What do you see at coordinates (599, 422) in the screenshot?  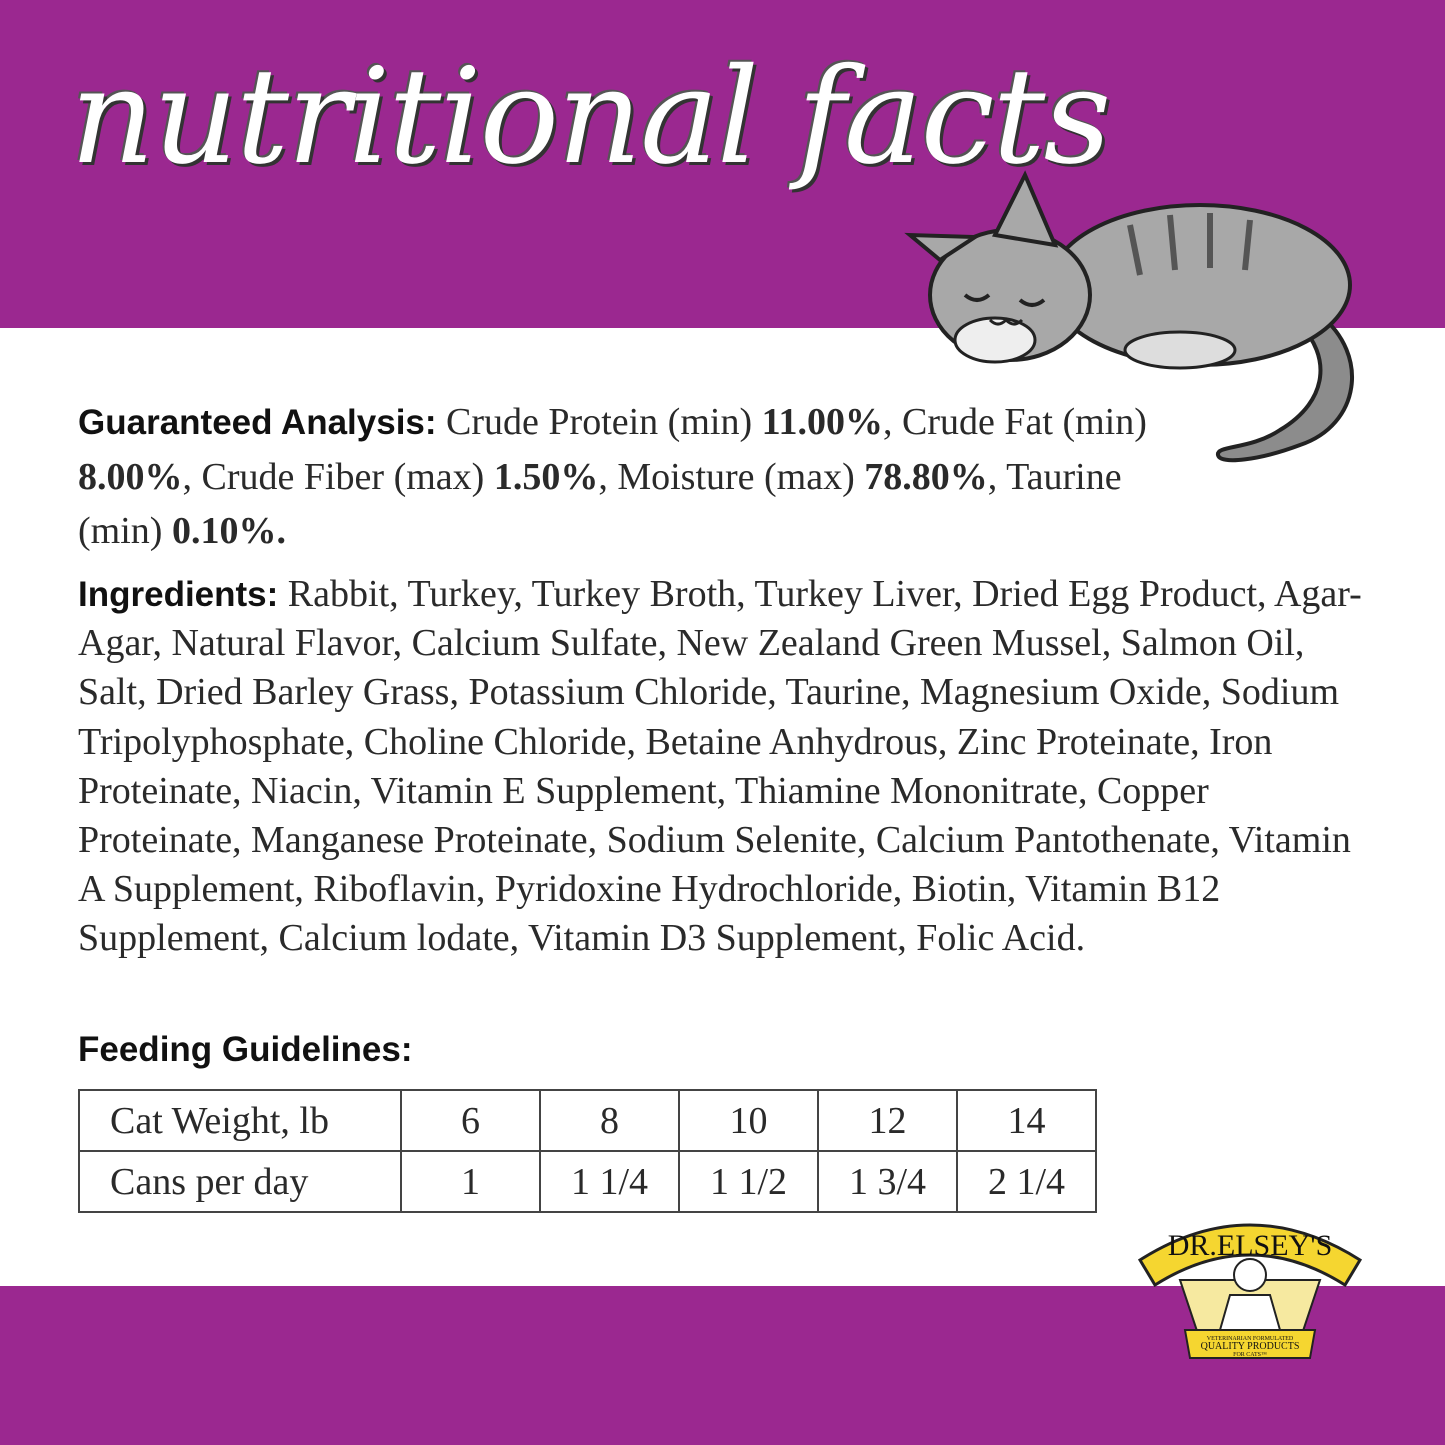 I see `analysis-text: Crude Protein (min)` at bounding box center [599, 422].